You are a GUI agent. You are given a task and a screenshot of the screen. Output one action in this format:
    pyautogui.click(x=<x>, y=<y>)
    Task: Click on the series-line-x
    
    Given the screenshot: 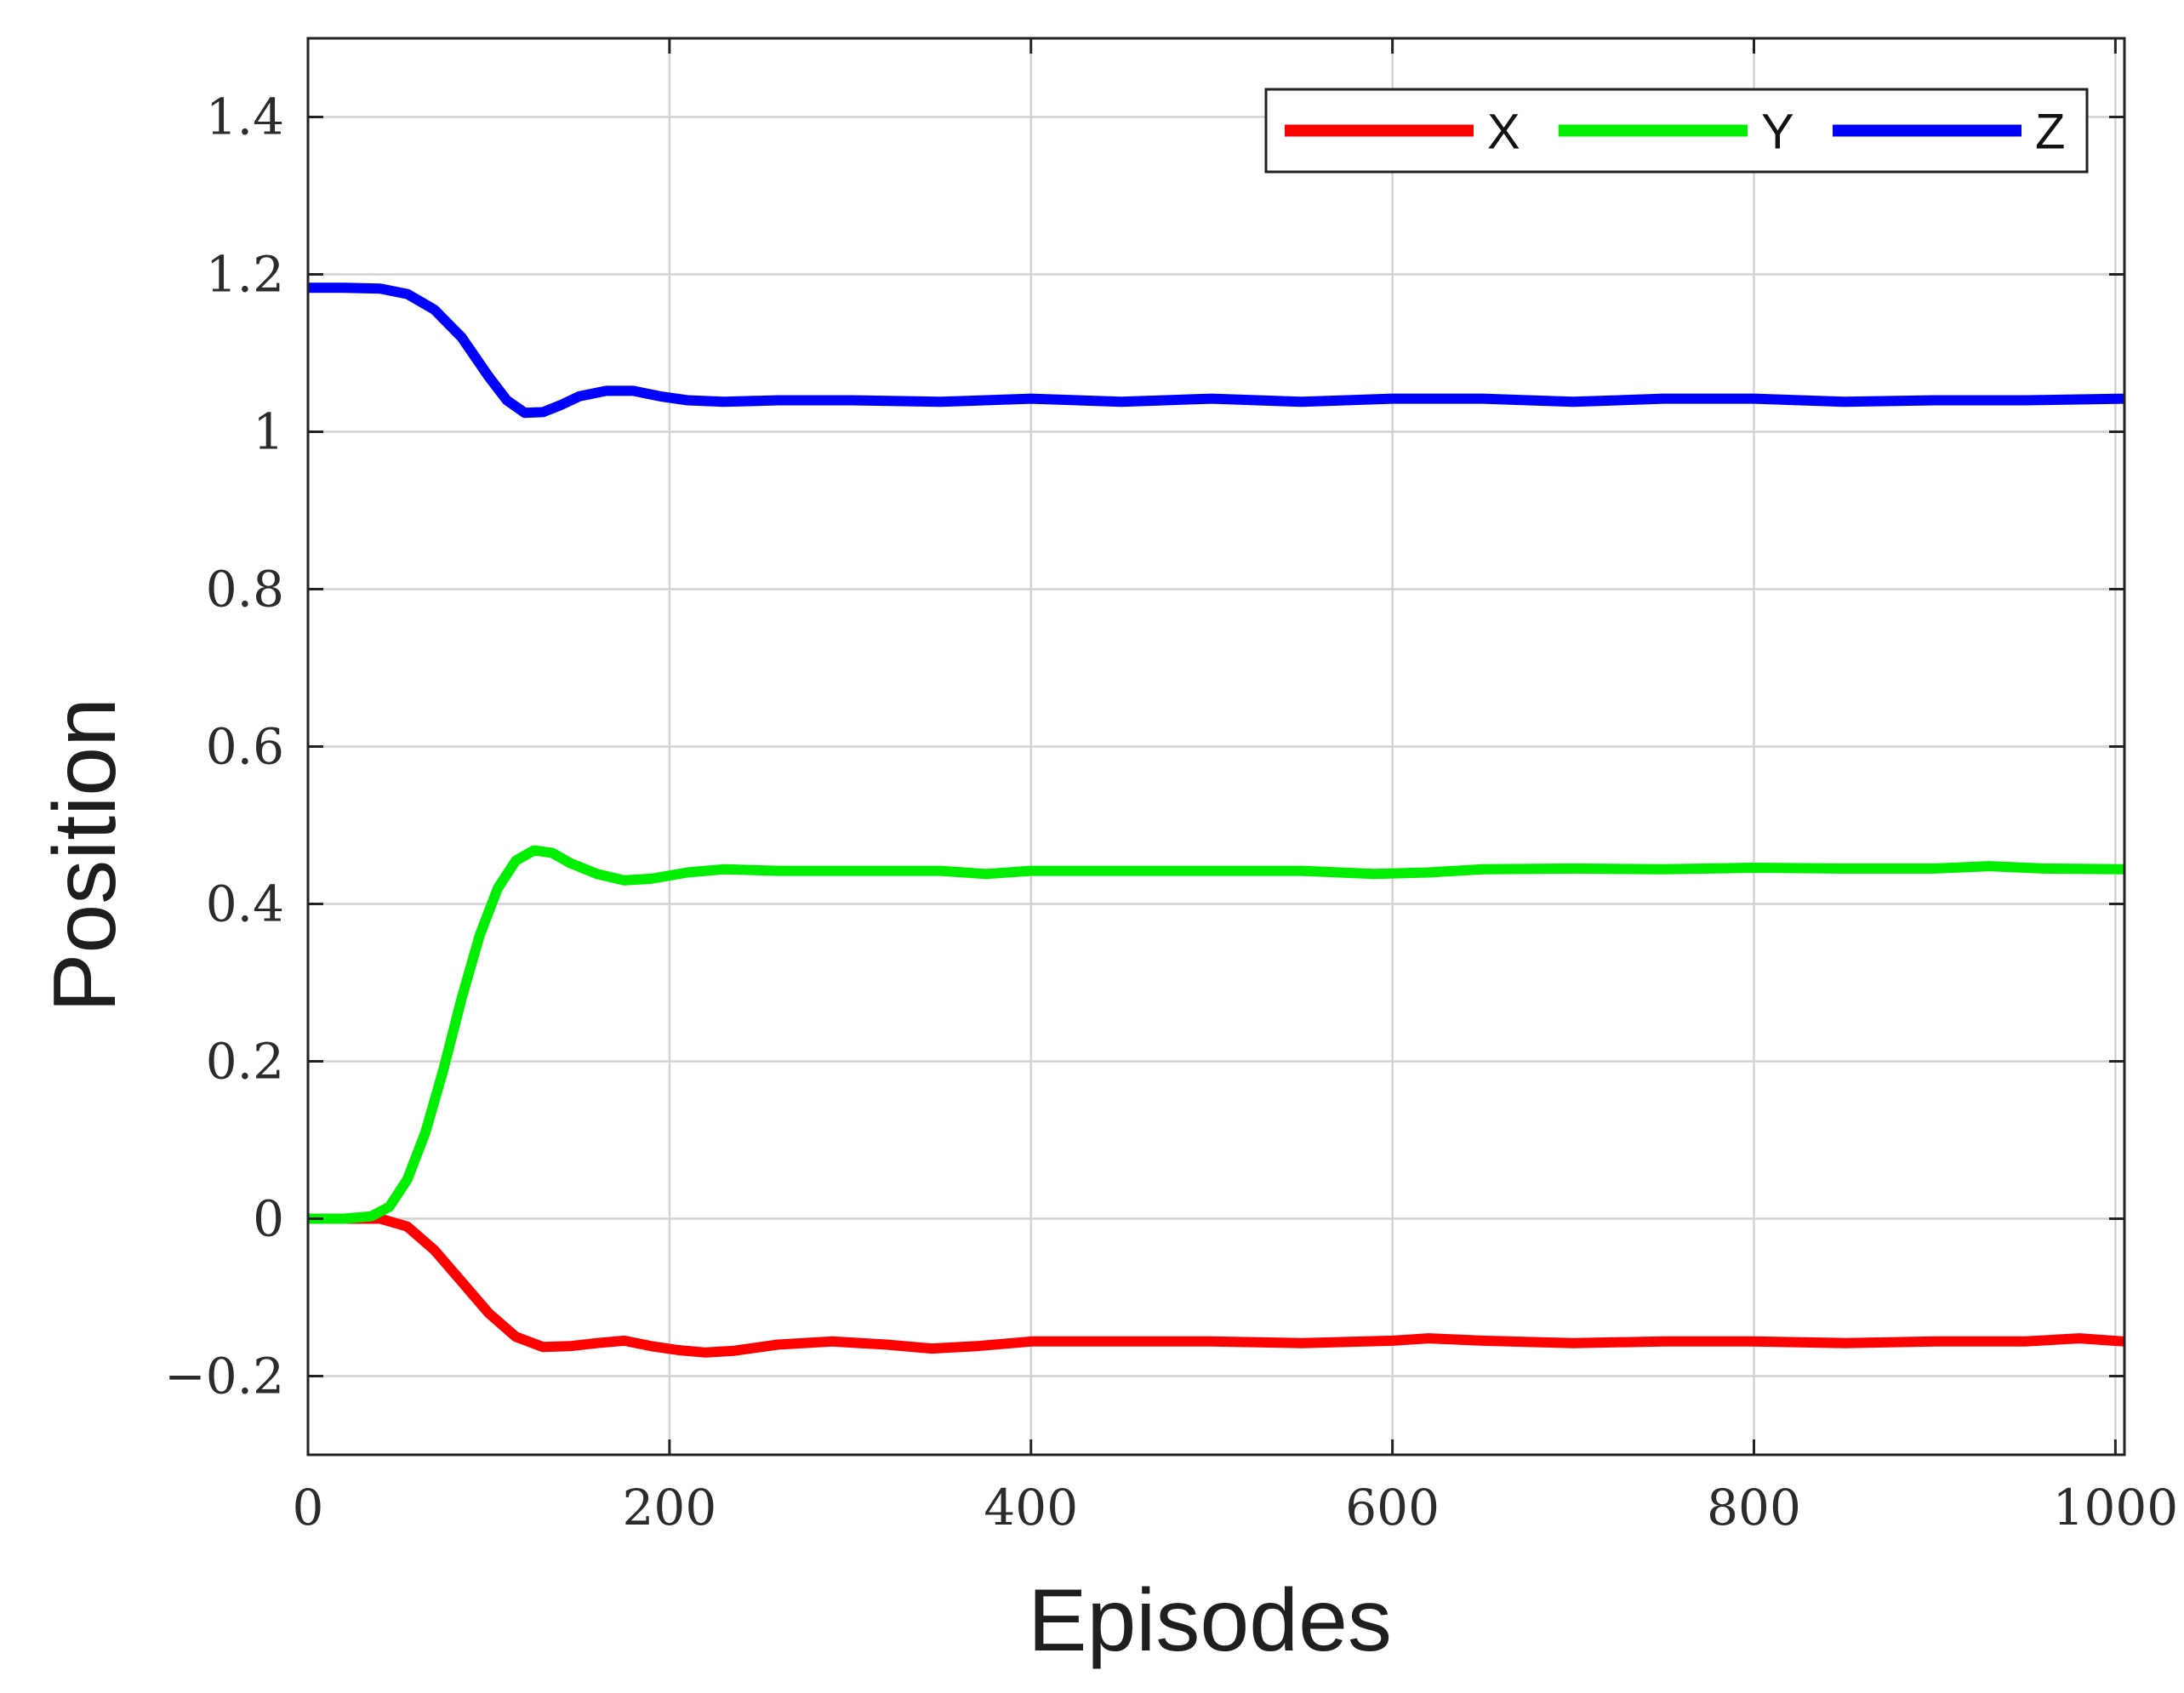 What is the action you would take?
    pyautogui.click(x=1217, y=1285)
    